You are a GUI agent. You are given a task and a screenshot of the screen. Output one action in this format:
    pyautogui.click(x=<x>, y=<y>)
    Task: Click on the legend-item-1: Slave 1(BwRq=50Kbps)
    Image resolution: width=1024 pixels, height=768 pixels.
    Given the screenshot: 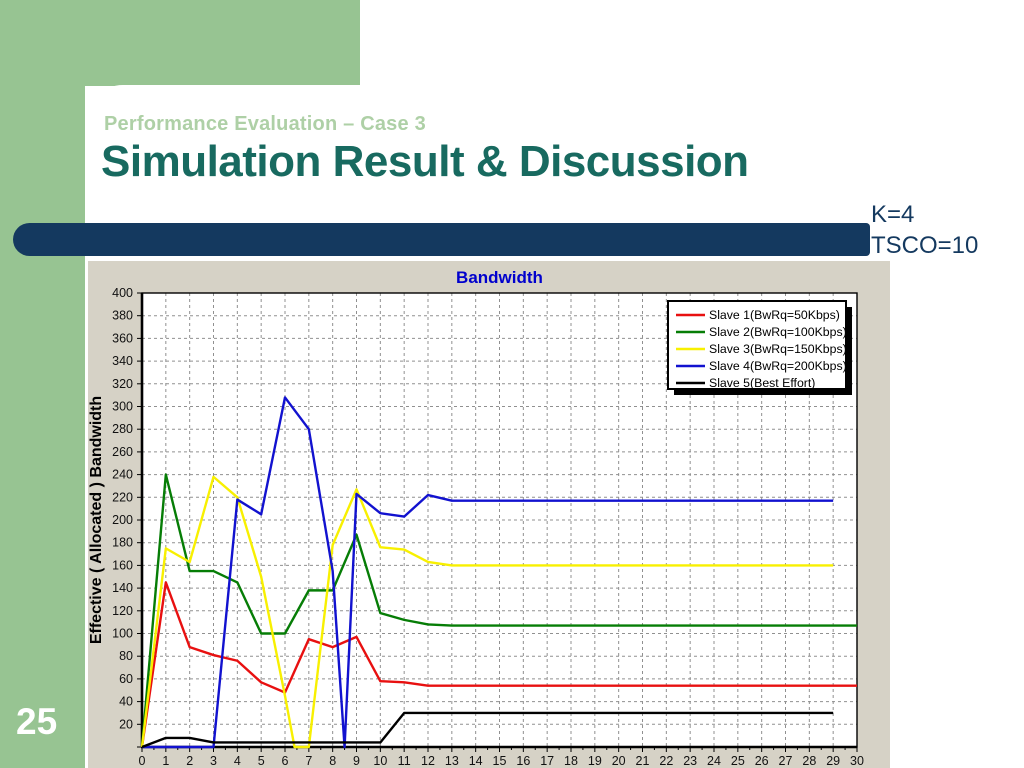 What is the action you would take?
    pyautogui.click(x=758, y=315)
    